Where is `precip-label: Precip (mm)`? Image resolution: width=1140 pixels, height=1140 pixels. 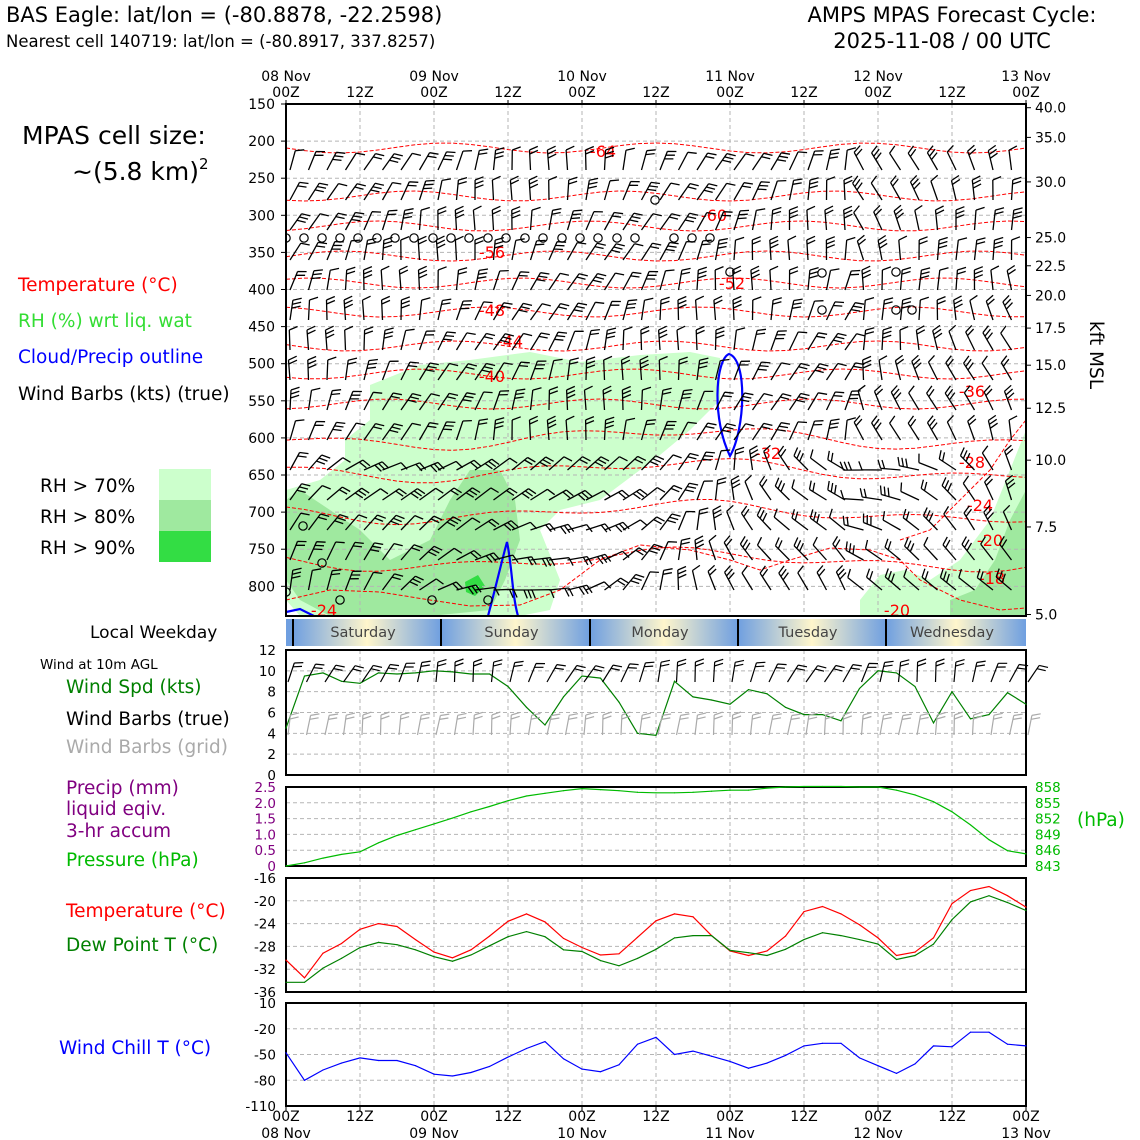 precip-label: Precip (mm) is located at coordinates (122, 788).